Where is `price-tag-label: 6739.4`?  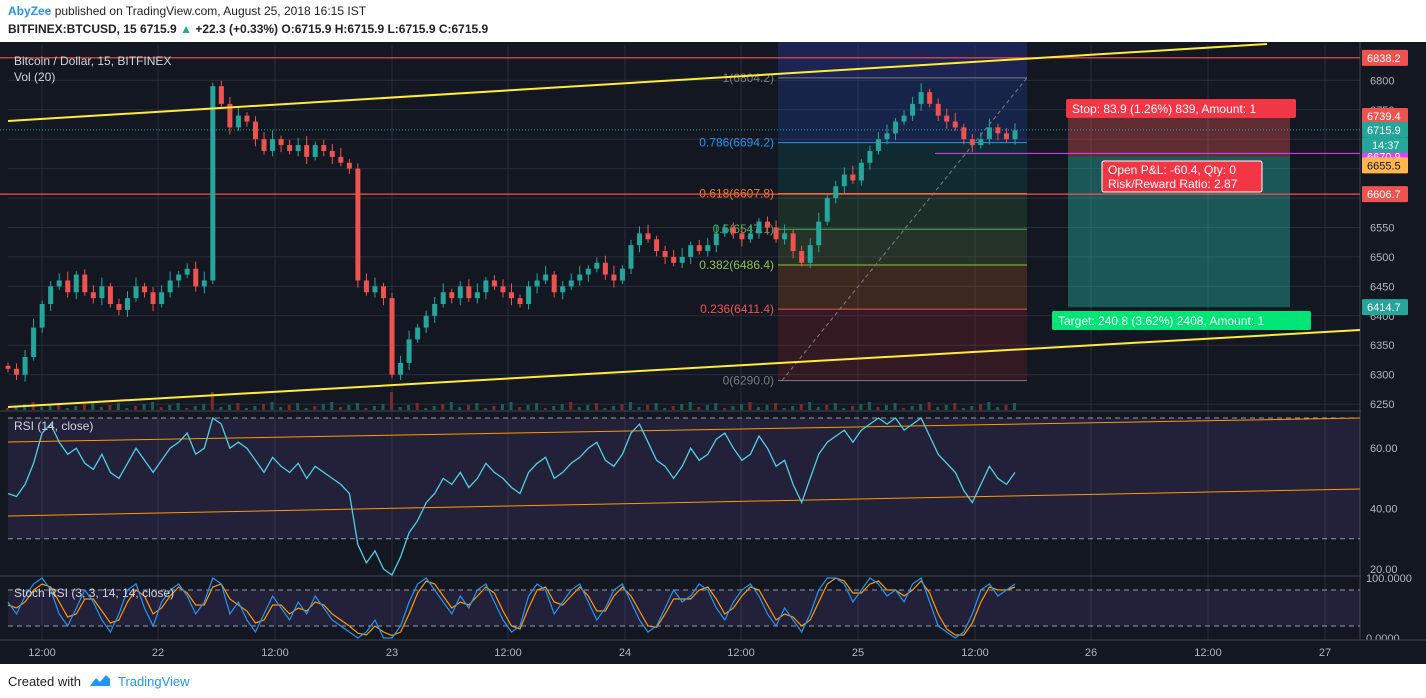
price-tag-label: 6739.4 is located at coordinates (1384, 117).